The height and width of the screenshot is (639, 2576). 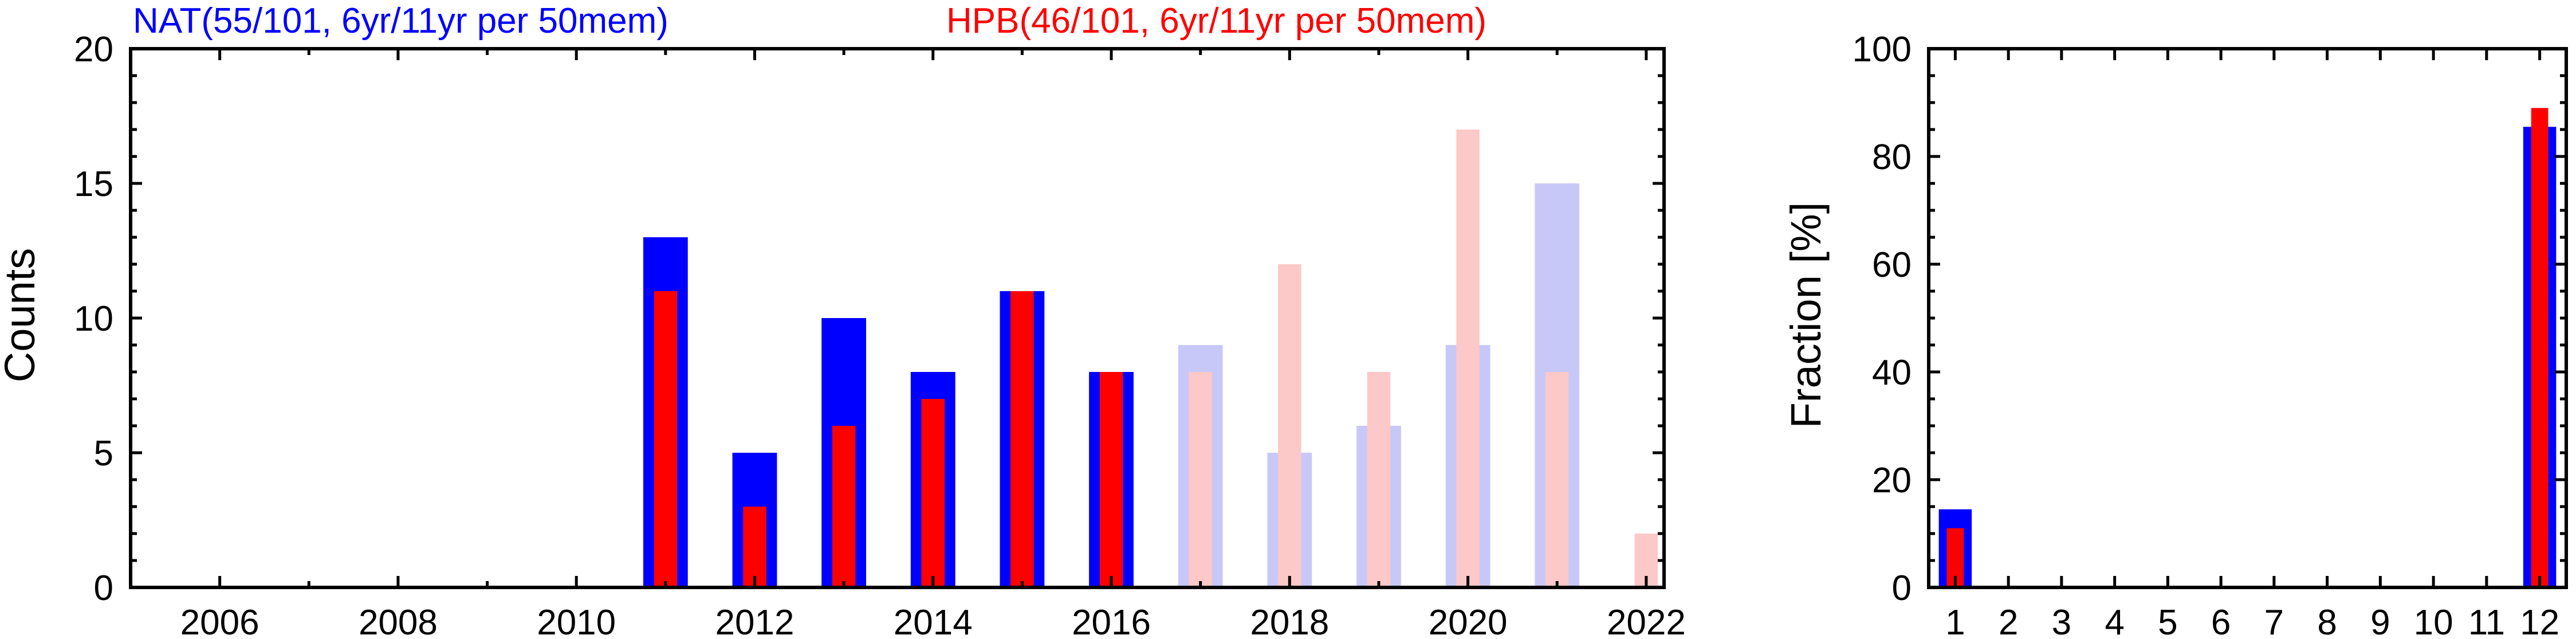 What do you see at coordinates (1892, 265) in the screenshot?
I see `fraction-y-tick-label: 60` at bounding box center [1892, 265].